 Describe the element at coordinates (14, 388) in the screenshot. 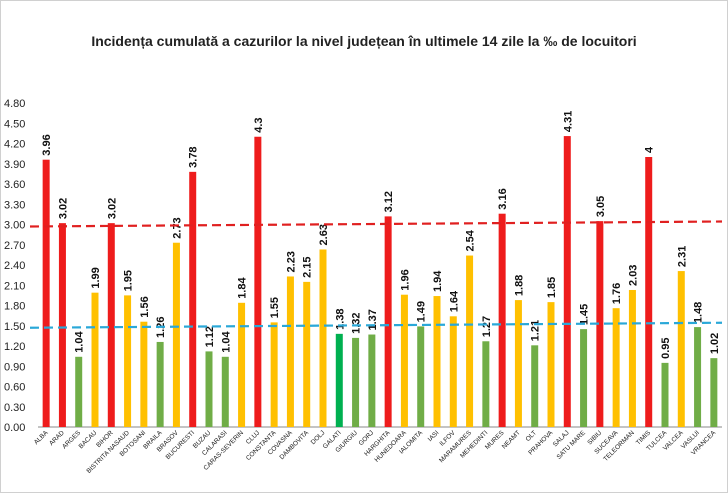

I see `y-tick-label: 0.60` at that location.